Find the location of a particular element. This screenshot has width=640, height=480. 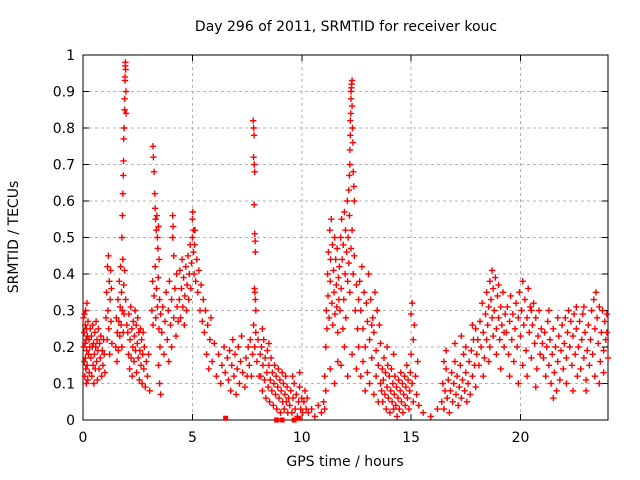

x-tick-label: 10 is located at coordinates (302, 438).